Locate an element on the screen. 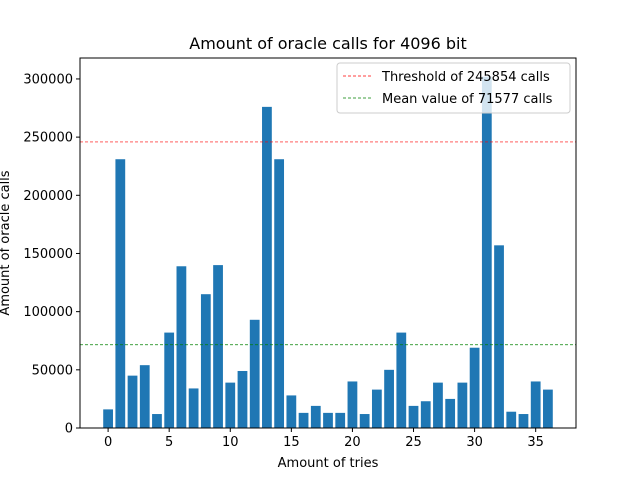  y-tick-label-250000: 250000 is located at coordinates (48, 138).